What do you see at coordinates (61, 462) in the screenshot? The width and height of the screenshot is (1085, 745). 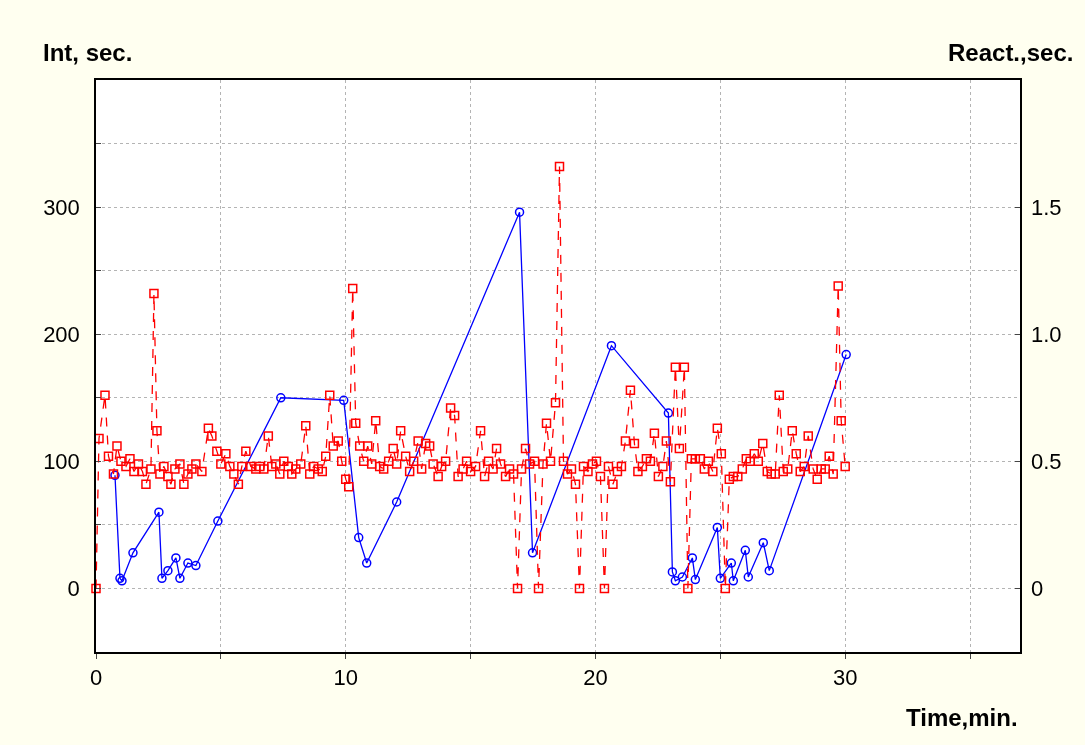 I see `y-tick-label: 100` at bounding box center [61, 462].